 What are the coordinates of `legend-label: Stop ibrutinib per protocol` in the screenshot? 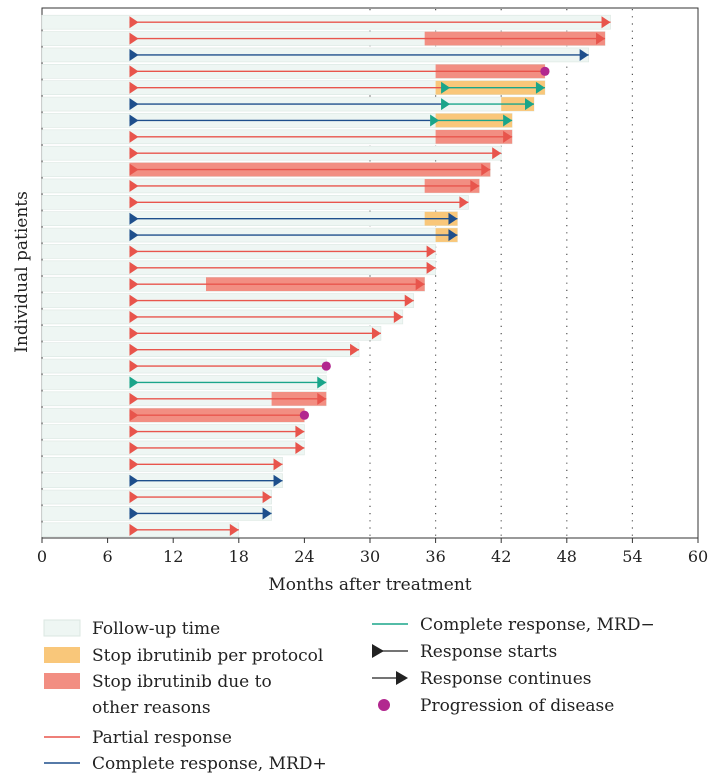 It's located at (207, 656).